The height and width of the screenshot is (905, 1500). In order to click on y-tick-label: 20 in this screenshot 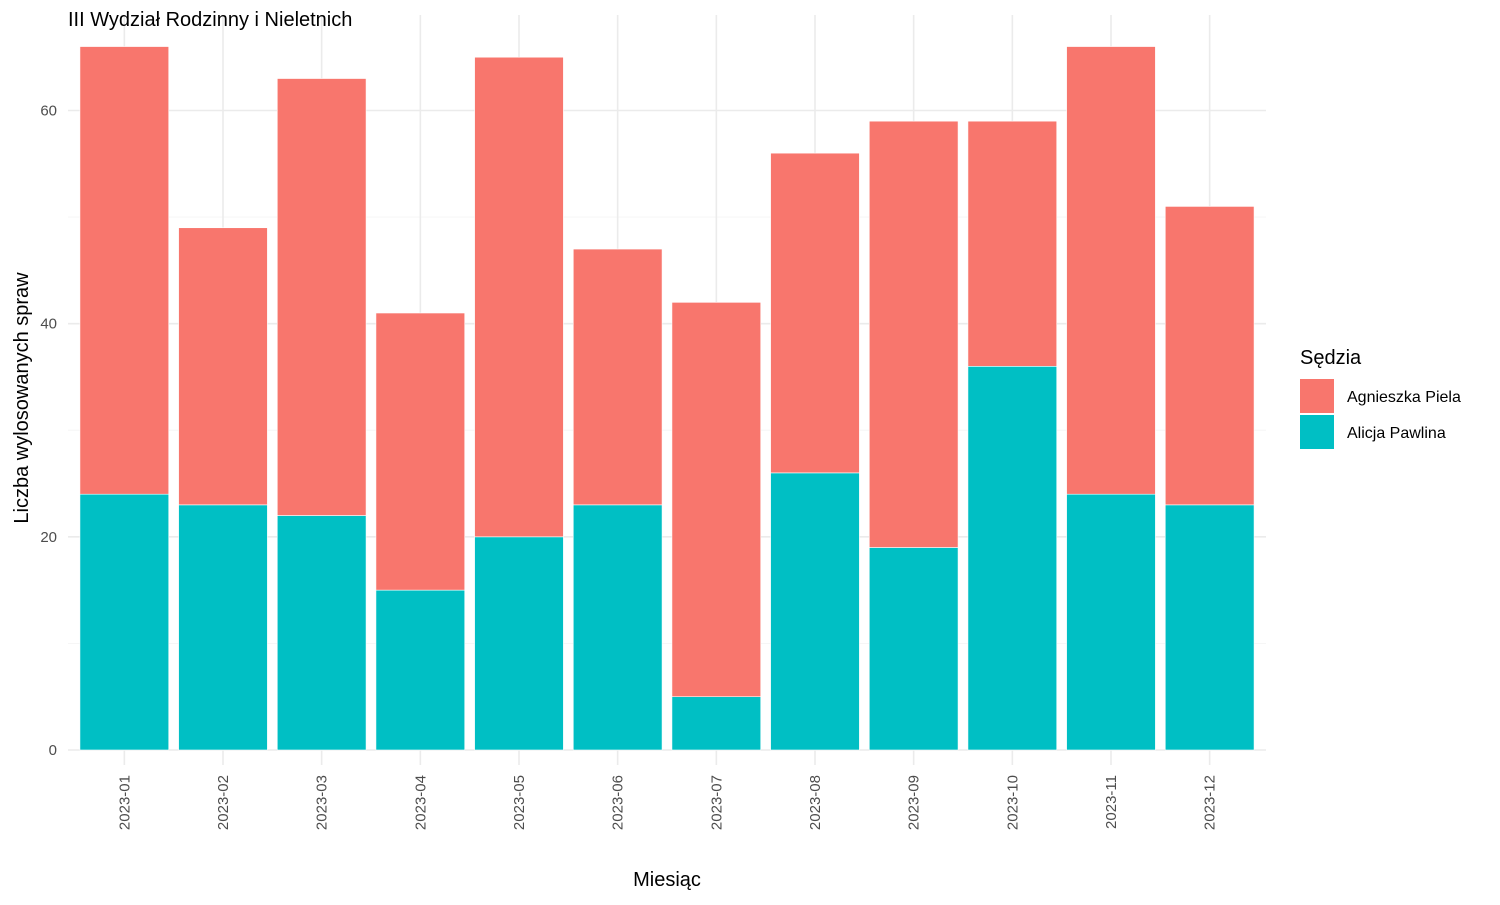, I will do `click(48, 537)`.